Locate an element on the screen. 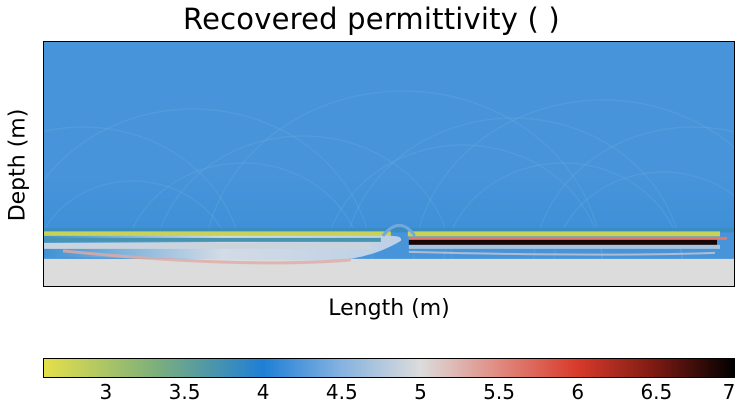 The image size is (743, 412). background-shade is located at coordinates (389, 202).